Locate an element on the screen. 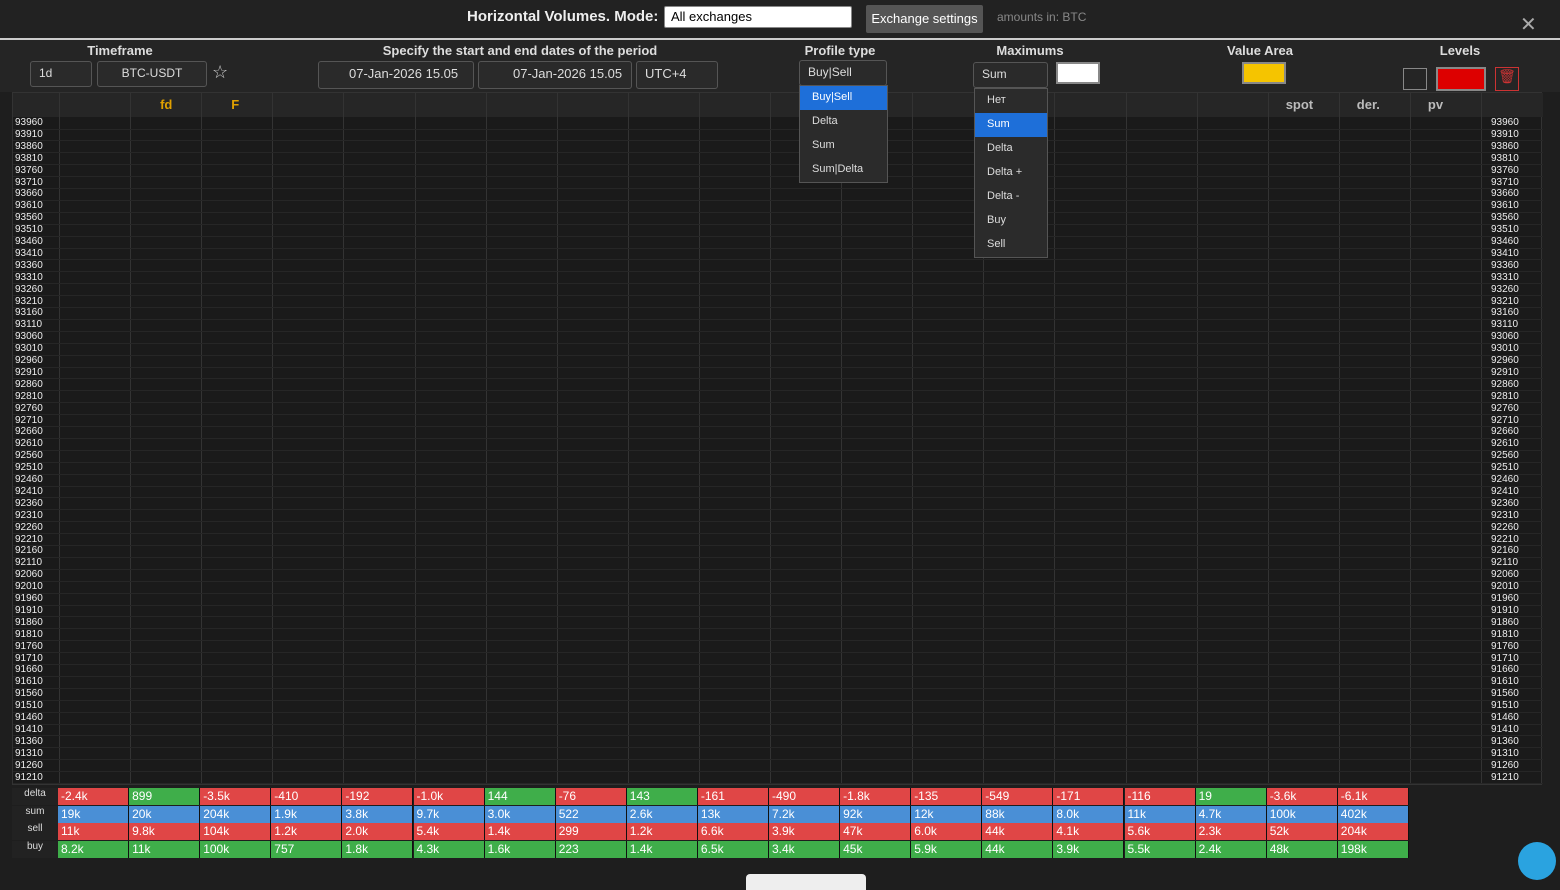 The image size is (1560, 890). summary-cell: -171 is located at coordinates (1089, 796).